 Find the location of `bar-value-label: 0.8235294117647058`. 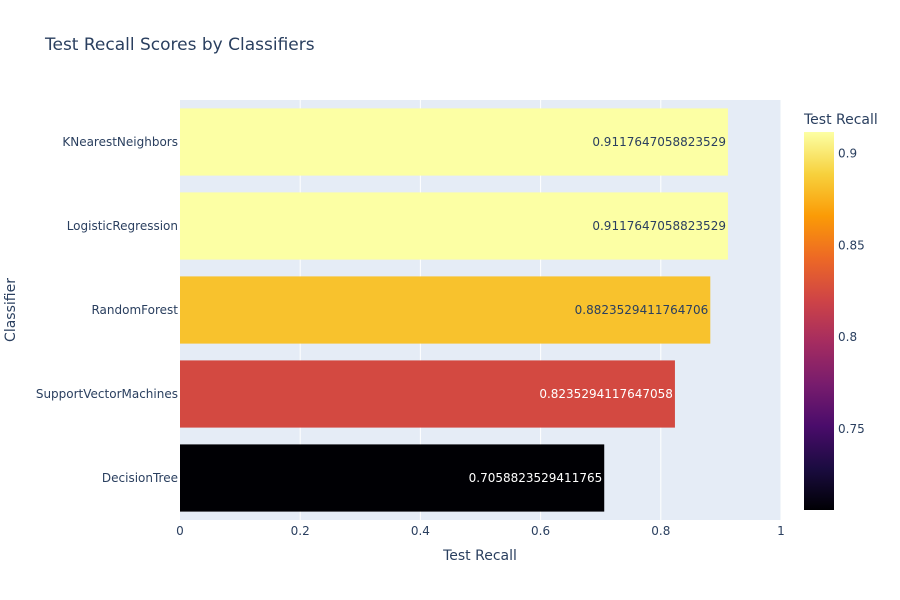

bar-value-label: 0.8235294117647058 is located at coordinates (606, 394).